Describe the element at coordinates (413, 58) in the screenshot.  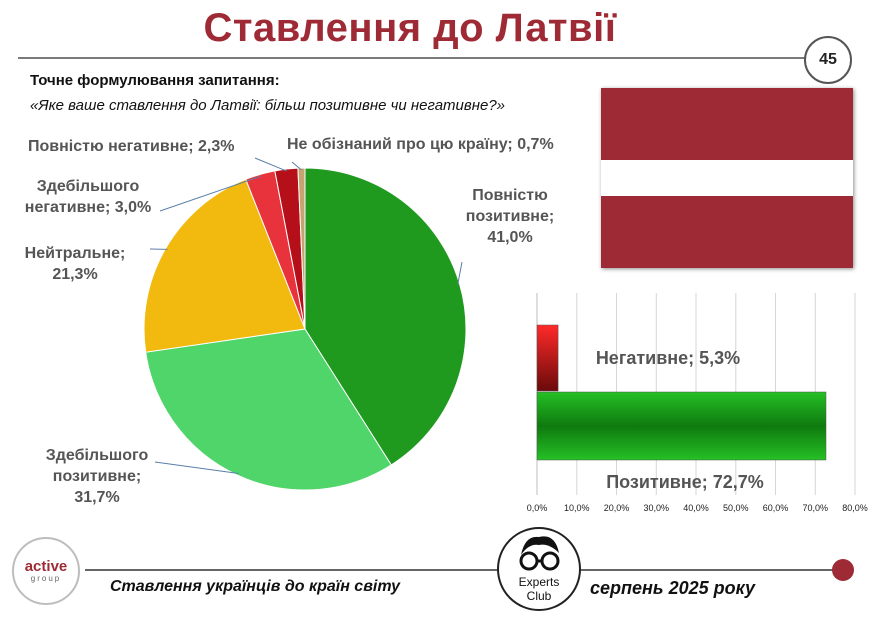
I see `title-divider` at that location.